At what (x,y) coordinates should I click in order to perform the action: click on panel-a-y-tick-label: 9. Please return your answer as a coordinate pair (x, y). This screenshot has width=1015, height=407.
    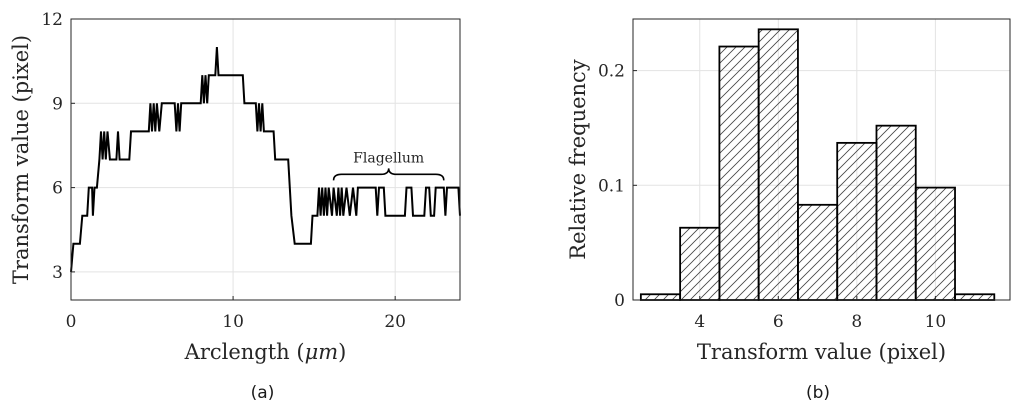
    Looking at the image, I should click on (57, 104).